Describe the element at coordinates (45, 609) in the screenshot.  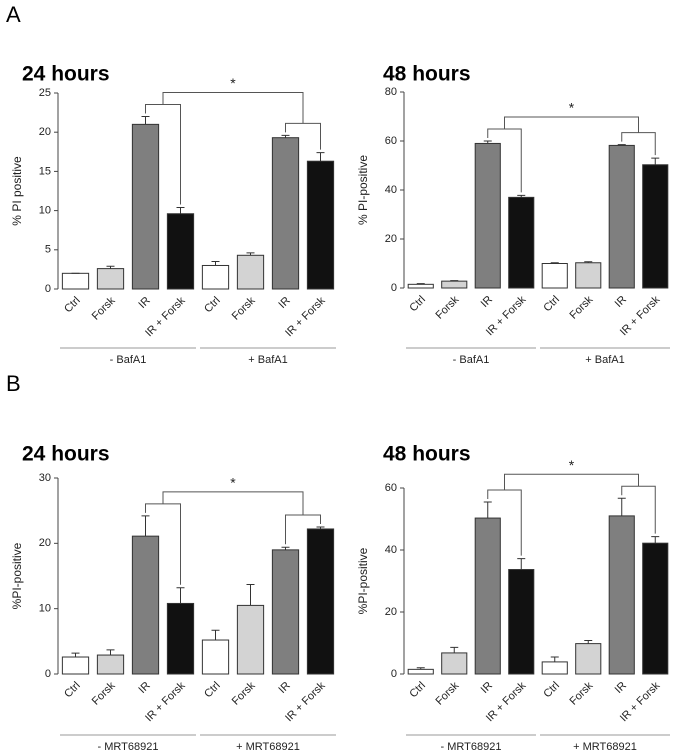
I see `y-tick-label: 10` at that location.